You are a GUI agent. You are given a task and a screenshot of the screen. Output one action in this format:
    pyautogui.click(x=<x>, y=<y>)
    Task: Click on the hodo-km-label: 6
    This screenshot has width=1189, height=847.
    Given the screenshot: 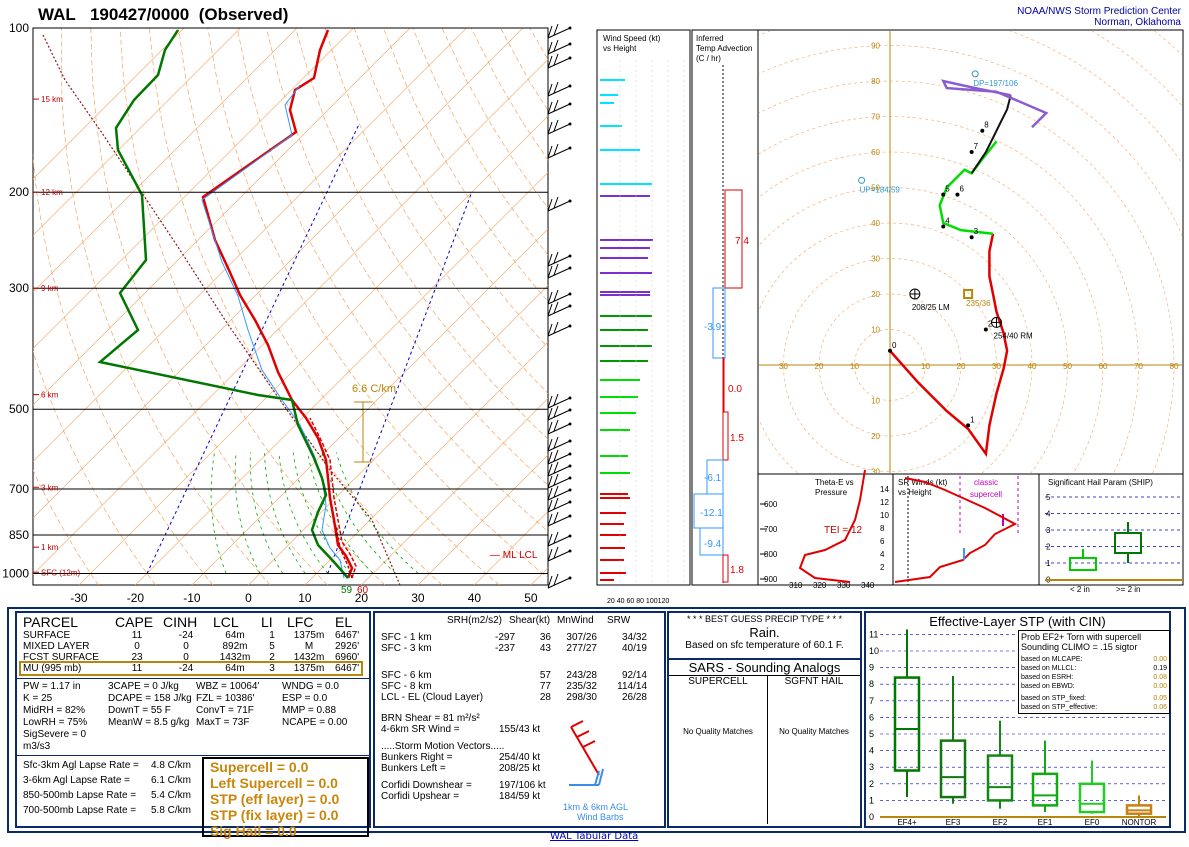 What is the action you would take?
    pyautogui.click(x=961, y=189)
    